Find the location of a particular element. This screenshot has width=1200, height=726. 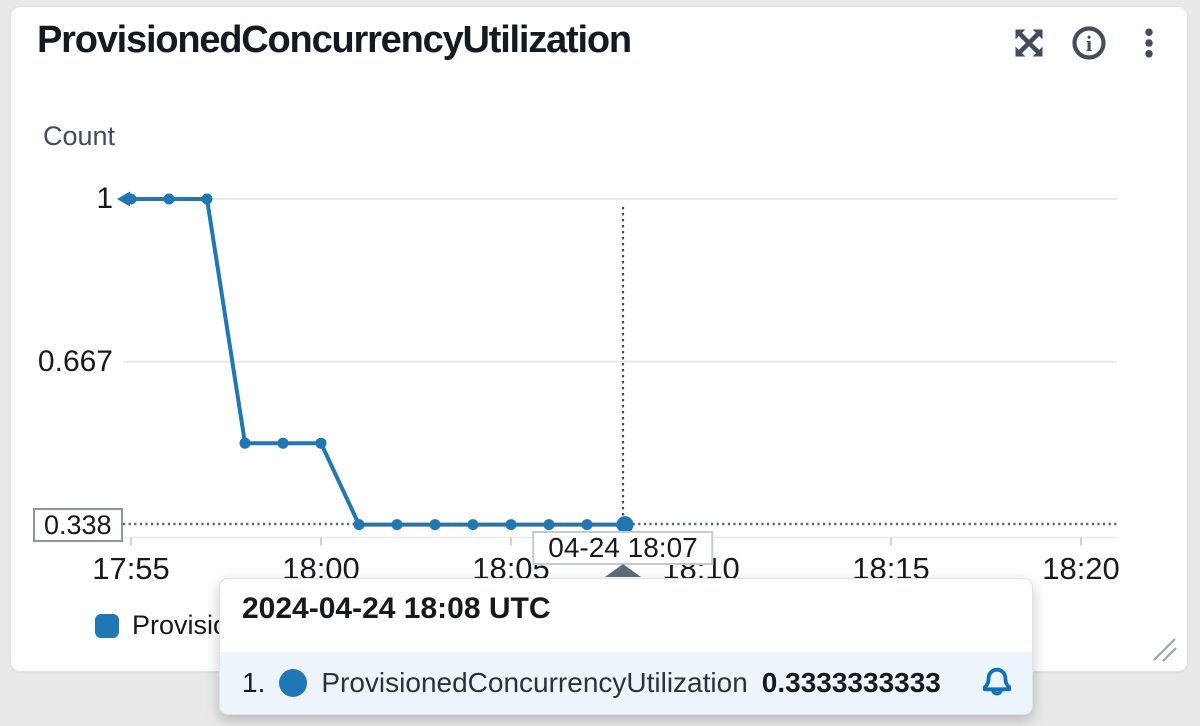

y-axis-unit-label: Count is located at coordinates (79, 136).